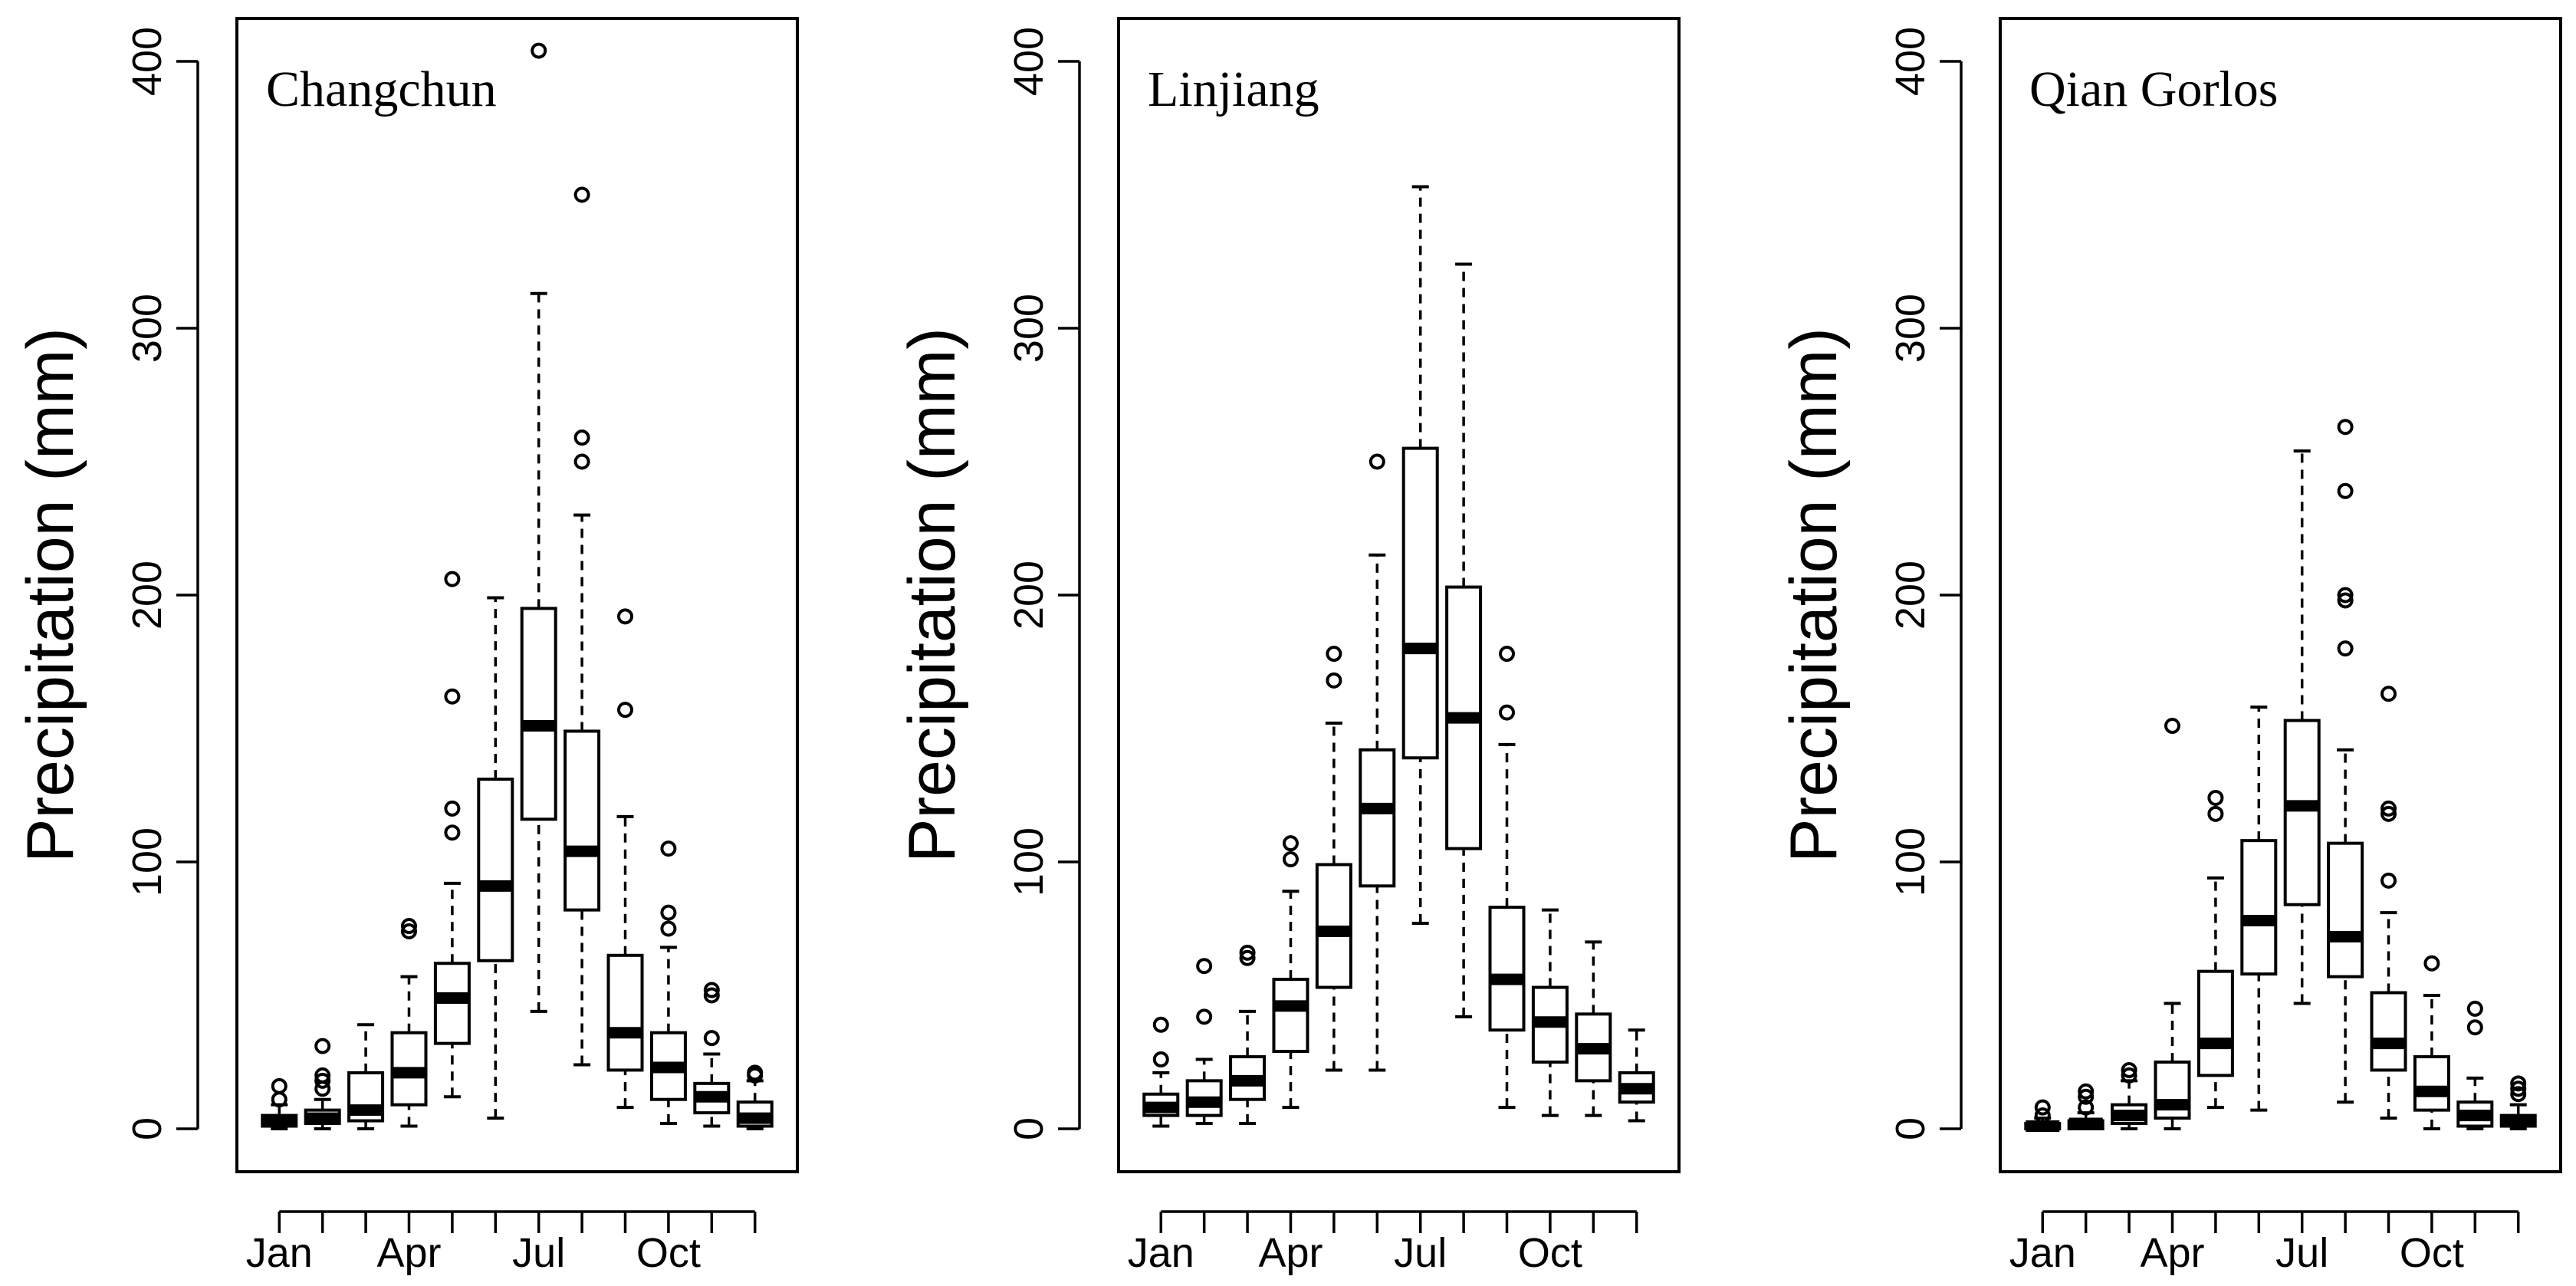 This screenshot has width=2576, height=1286. I want to click on station-name: Linjiang, so click(1234, 89).